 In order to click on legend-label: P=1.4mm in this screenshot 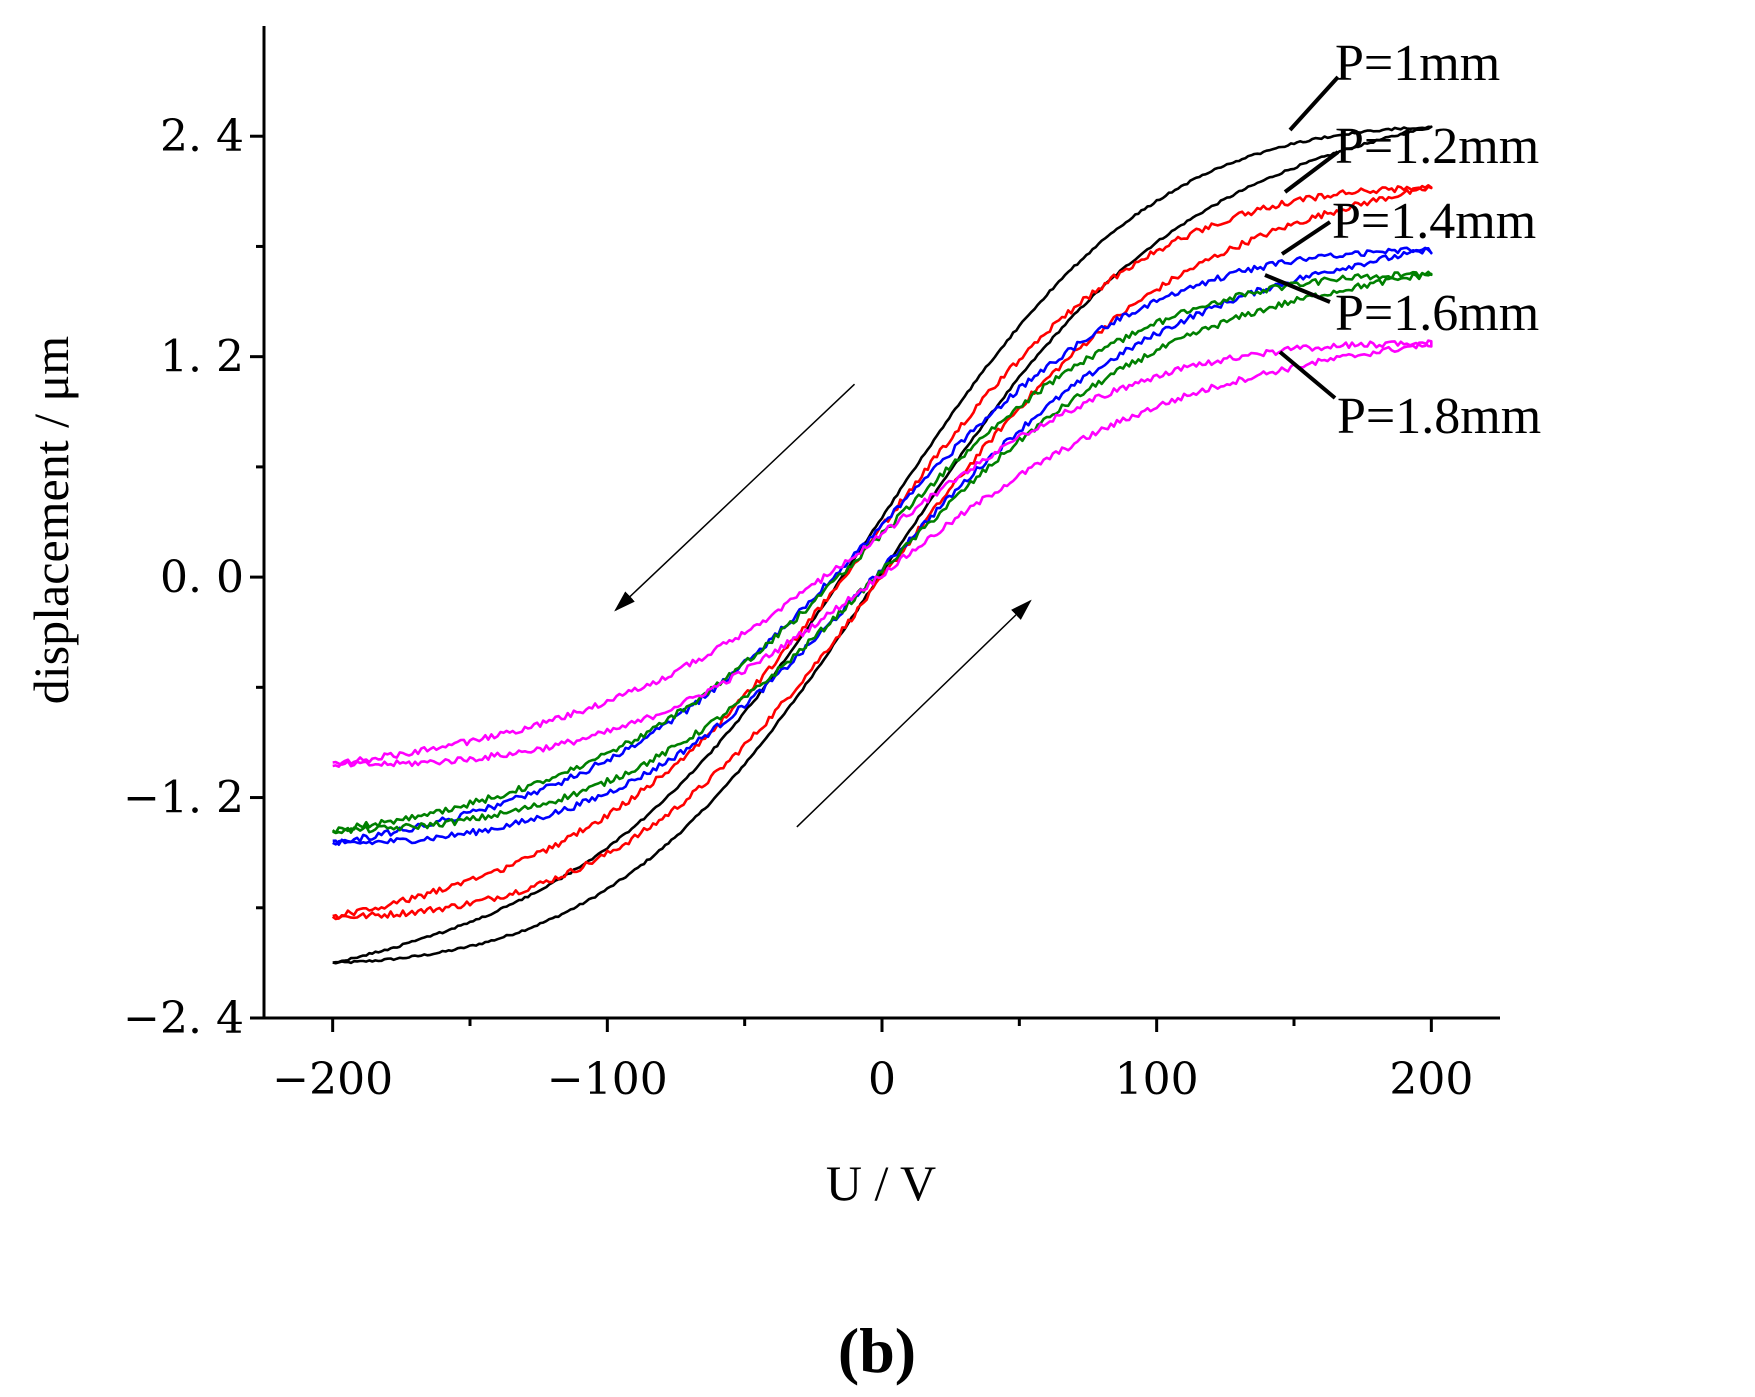, I will do `click(1434, 221)`.